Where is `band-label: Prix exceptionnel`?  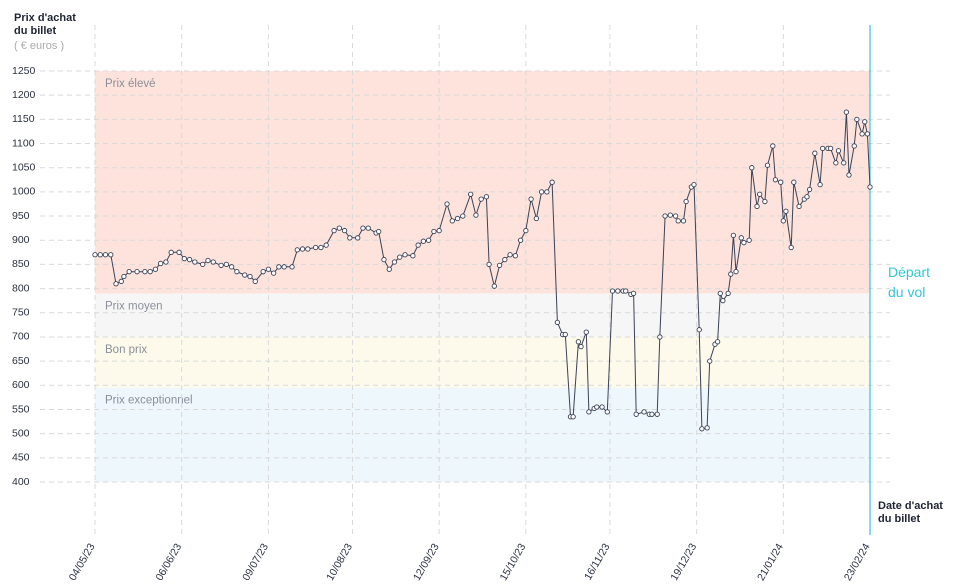 band-label: Prix exceptionnel is located at coordinates (149, 401).